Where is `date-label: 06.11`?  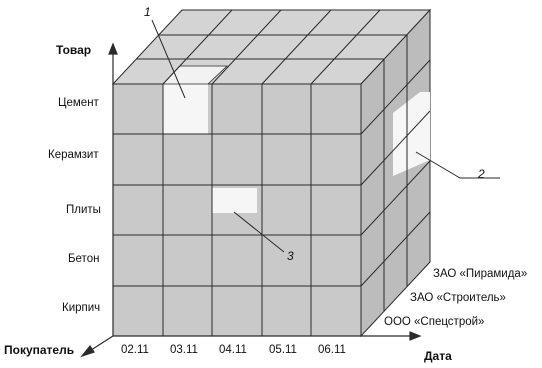
date-label: 06.11 is located at coordinates (332, 350).